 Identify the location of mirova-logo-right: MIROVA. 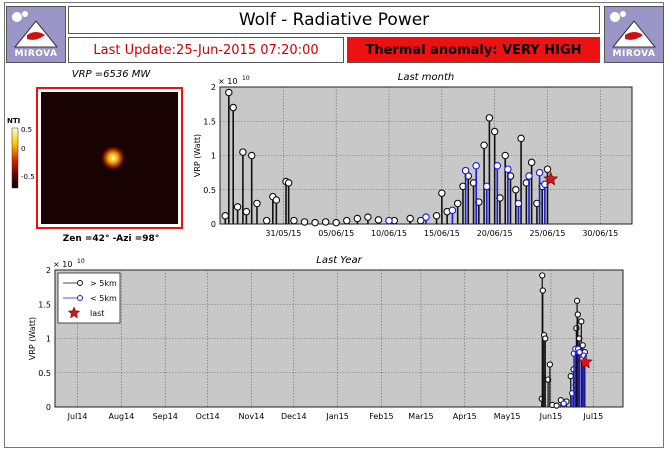
(634, 34).